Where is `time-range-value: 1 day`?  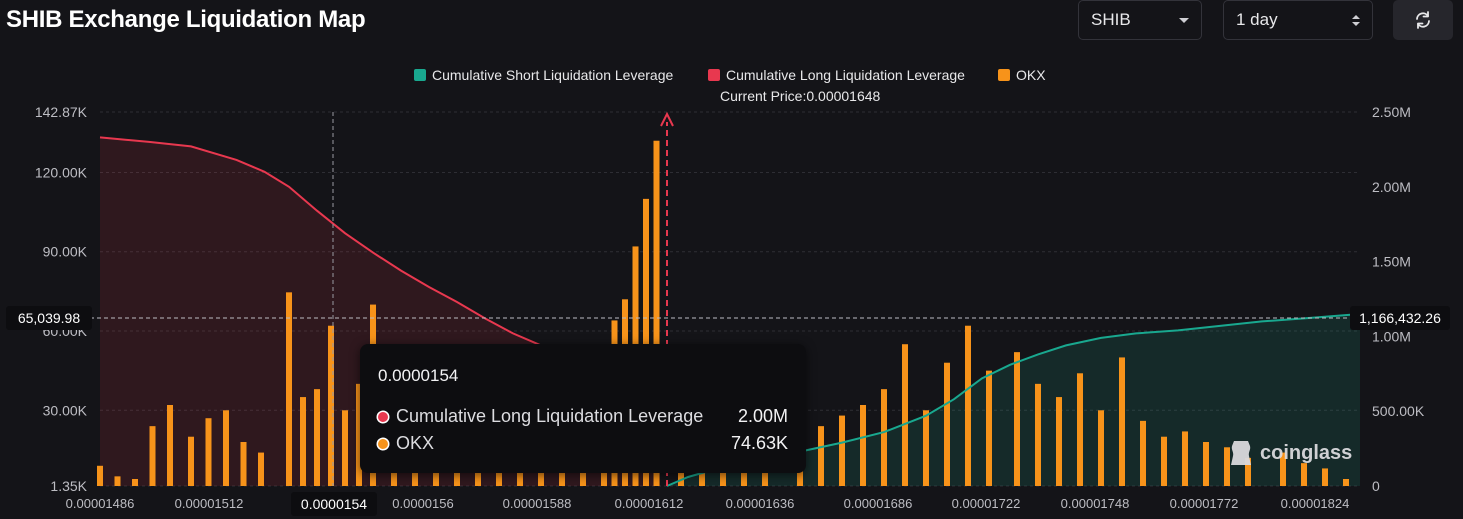 time-range-value: 1 day is located at coordinates (1257, 19).